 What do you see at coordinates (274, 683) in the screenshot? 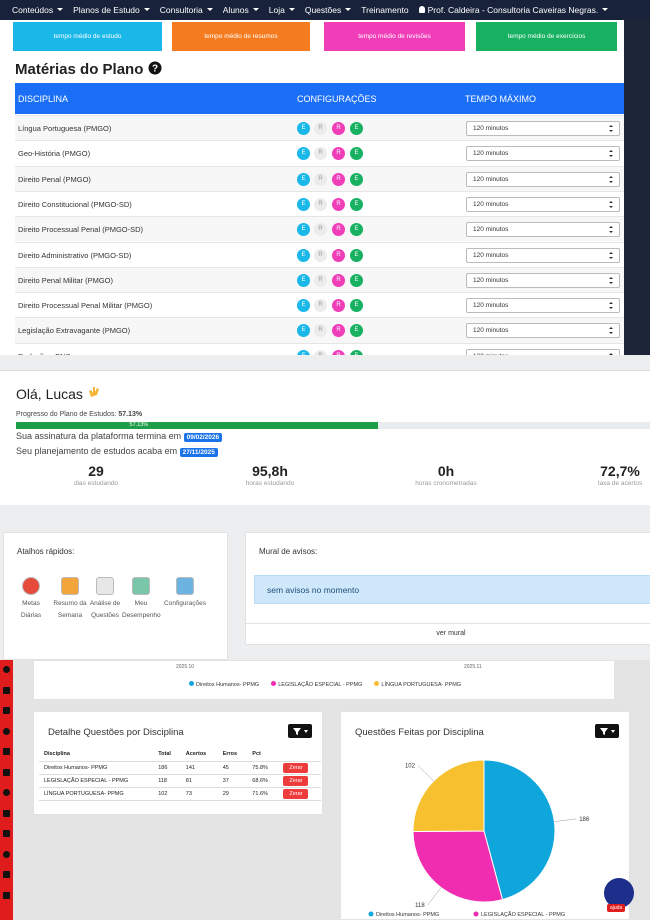
I see `legend-dot` at bounding box center [274, 683].